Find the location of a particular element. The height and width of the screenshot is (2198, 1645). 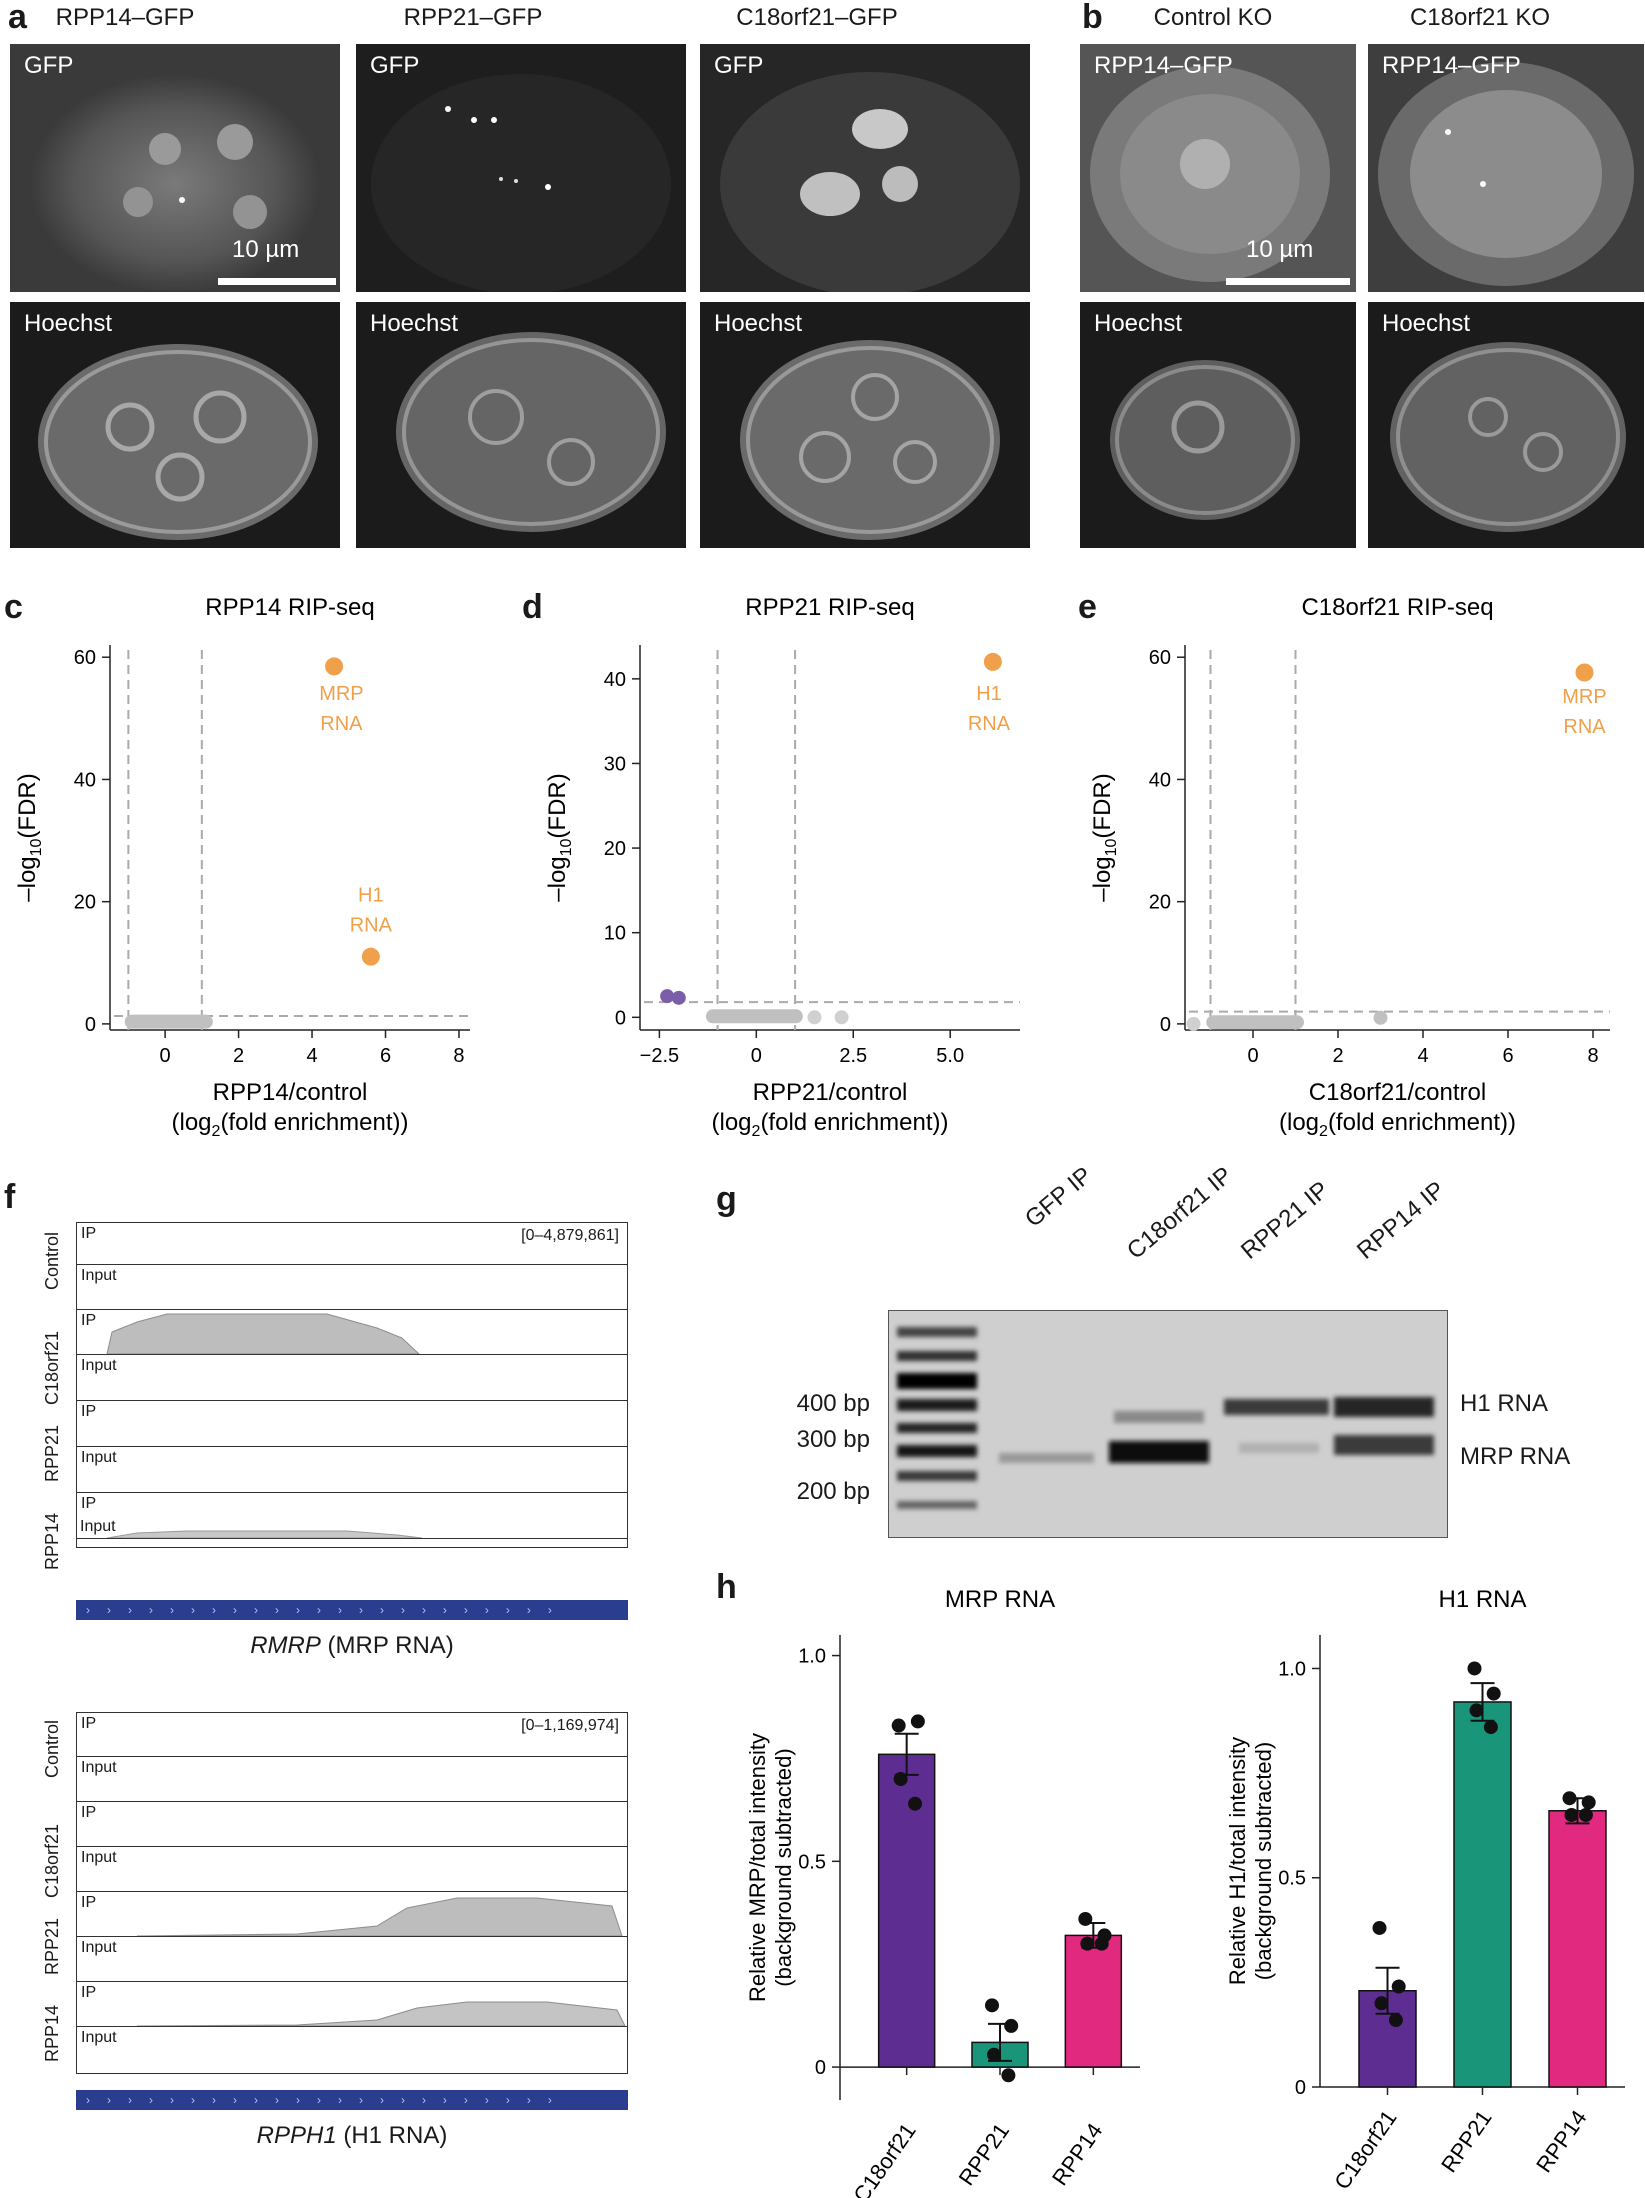

plot-title: H1 RNA is located at coordinates (1482, 1599).